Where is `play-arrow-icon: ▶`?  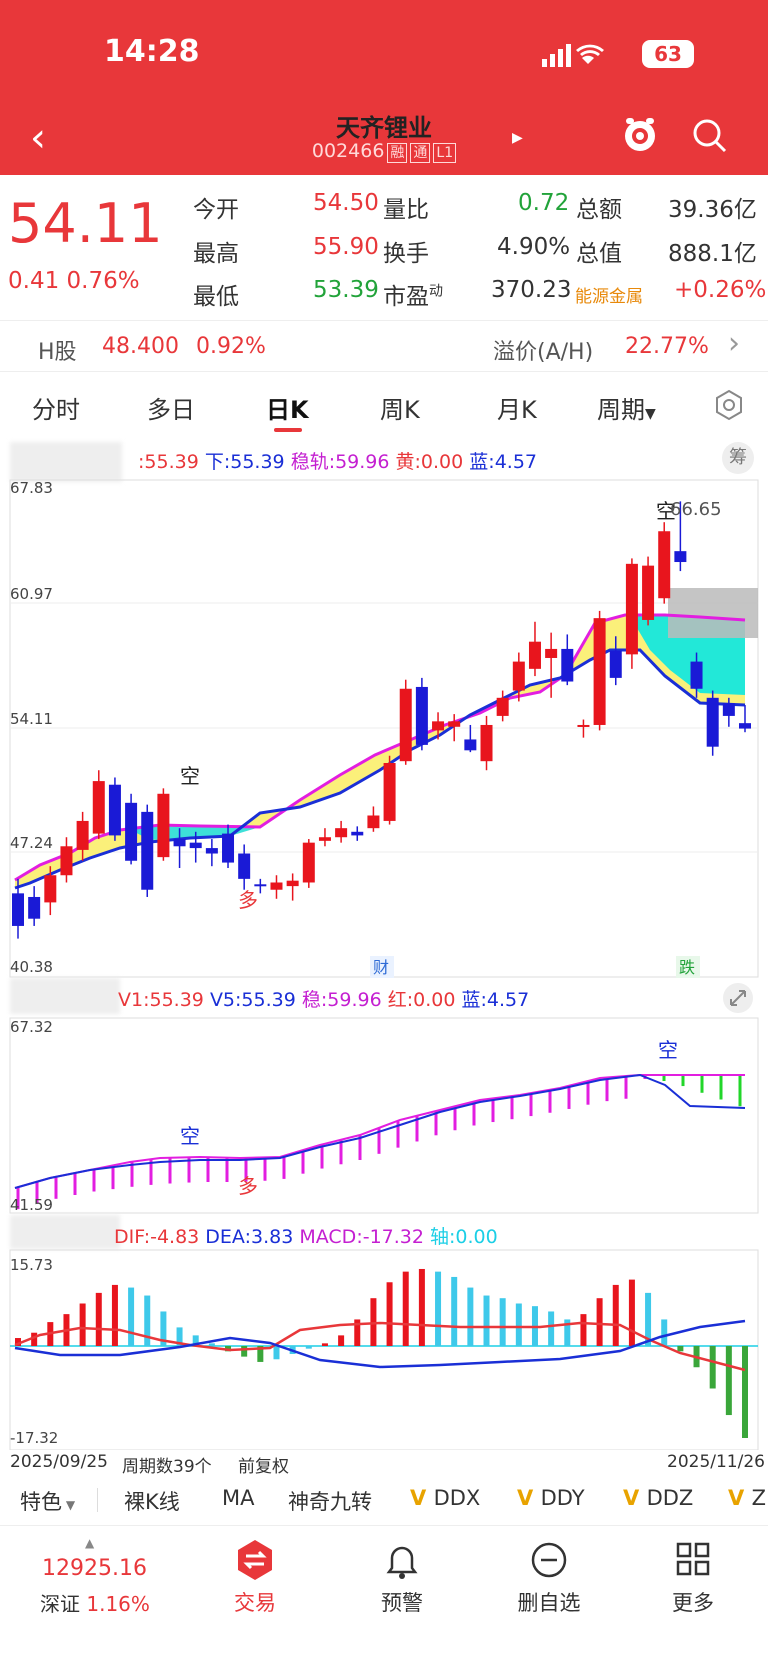
play-arrow-icon: ▶ is located at coordinates (517, 138).